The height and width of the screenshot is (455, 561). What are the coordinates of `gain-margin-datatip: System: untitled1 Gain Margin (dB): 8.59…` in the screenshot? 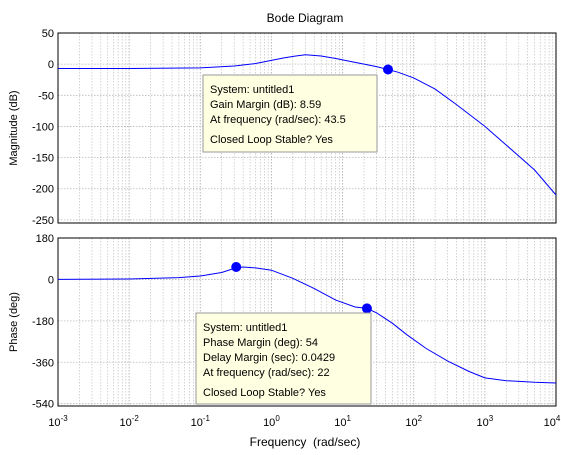 It's located at (290, 113).